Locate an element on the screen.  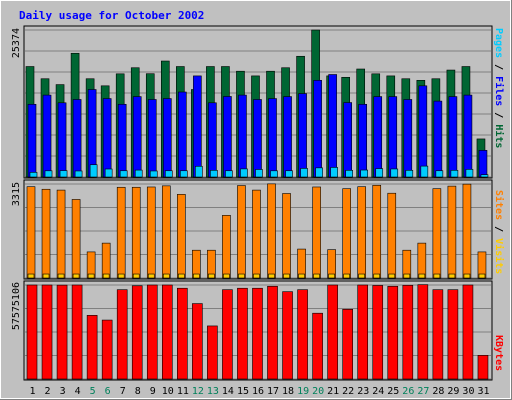
day-label: 2 is located at coordinates (48, 391).